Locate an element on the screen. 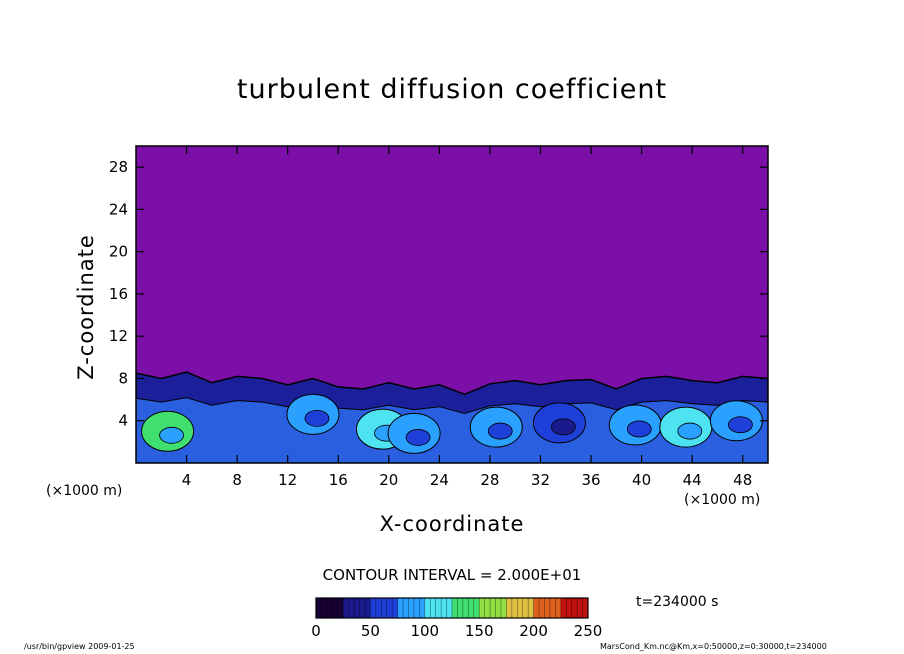 The height and width of the screenshot is (654, 904). x-axis-label: X-coordinate is located at coordinates (452, 524).